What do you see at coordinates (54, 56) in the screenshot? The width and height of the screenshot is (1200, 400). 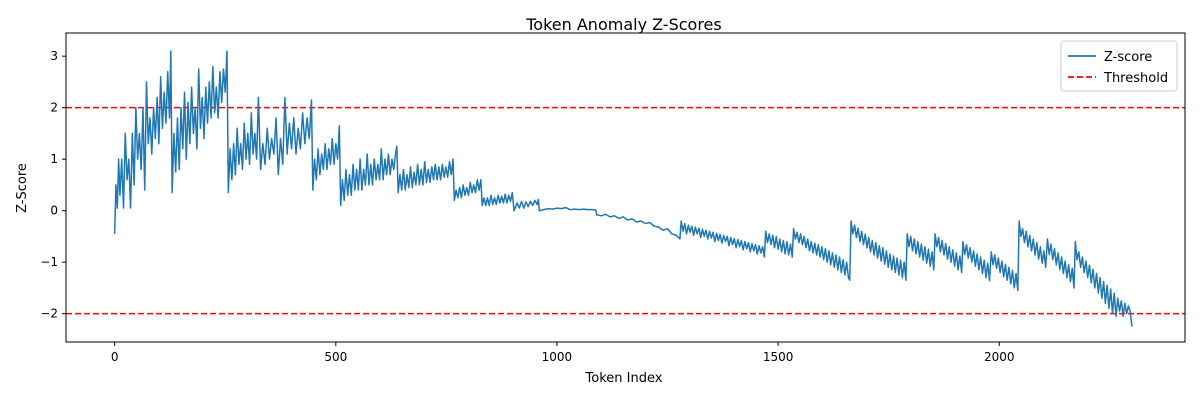 I see `y-tick-label: 3` at bounding box center [54, 56].